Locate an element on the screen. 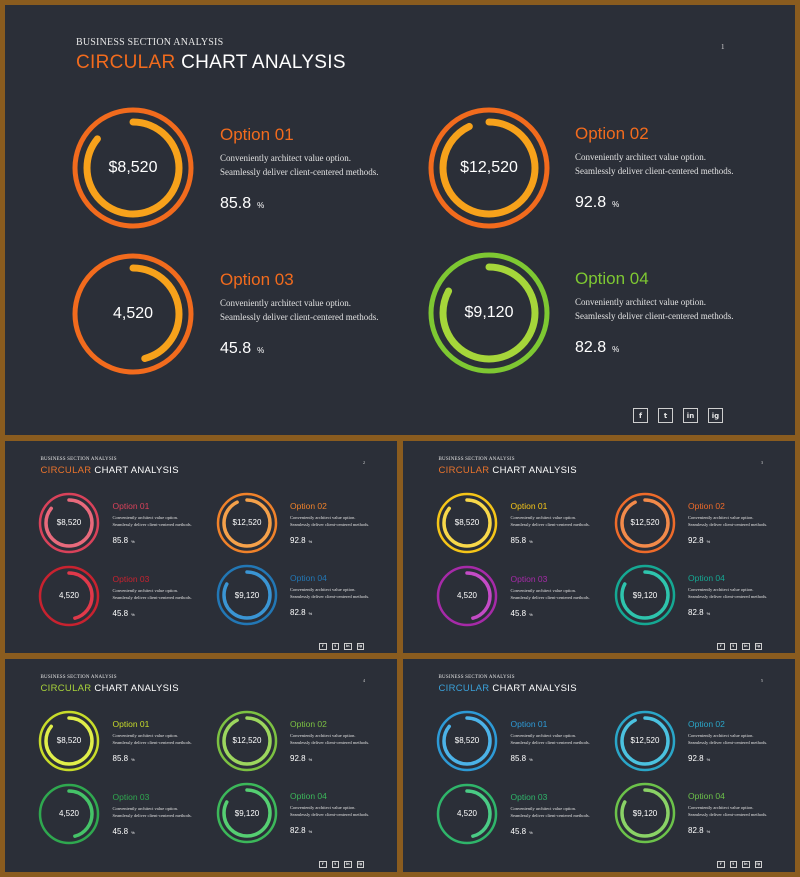 The image size is (800, 877). social-links: f t in ig is located at coordinates (341, 864).